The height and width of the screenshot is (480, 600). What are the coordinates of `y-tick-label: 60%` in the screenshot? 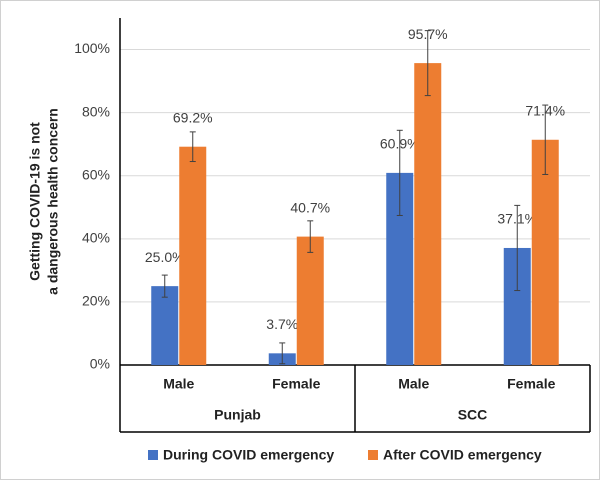 It's located at (96, 174).